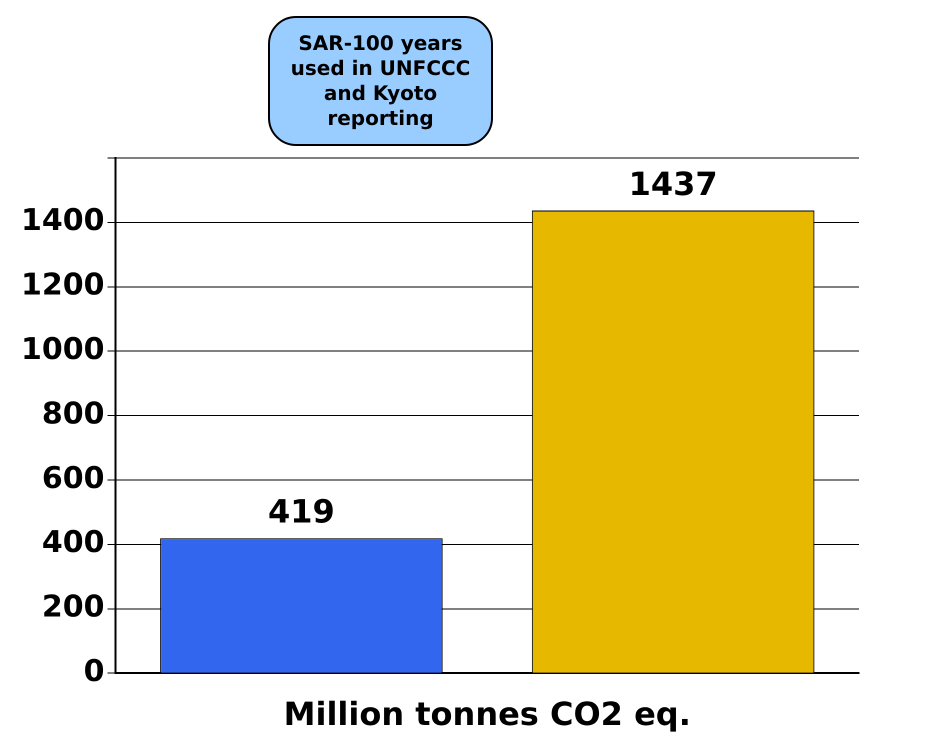 This screenshot has width=927, height=748. Describe the element at coordinates (301, 511) in the screenshot. I see `data-label: 419` at that location.